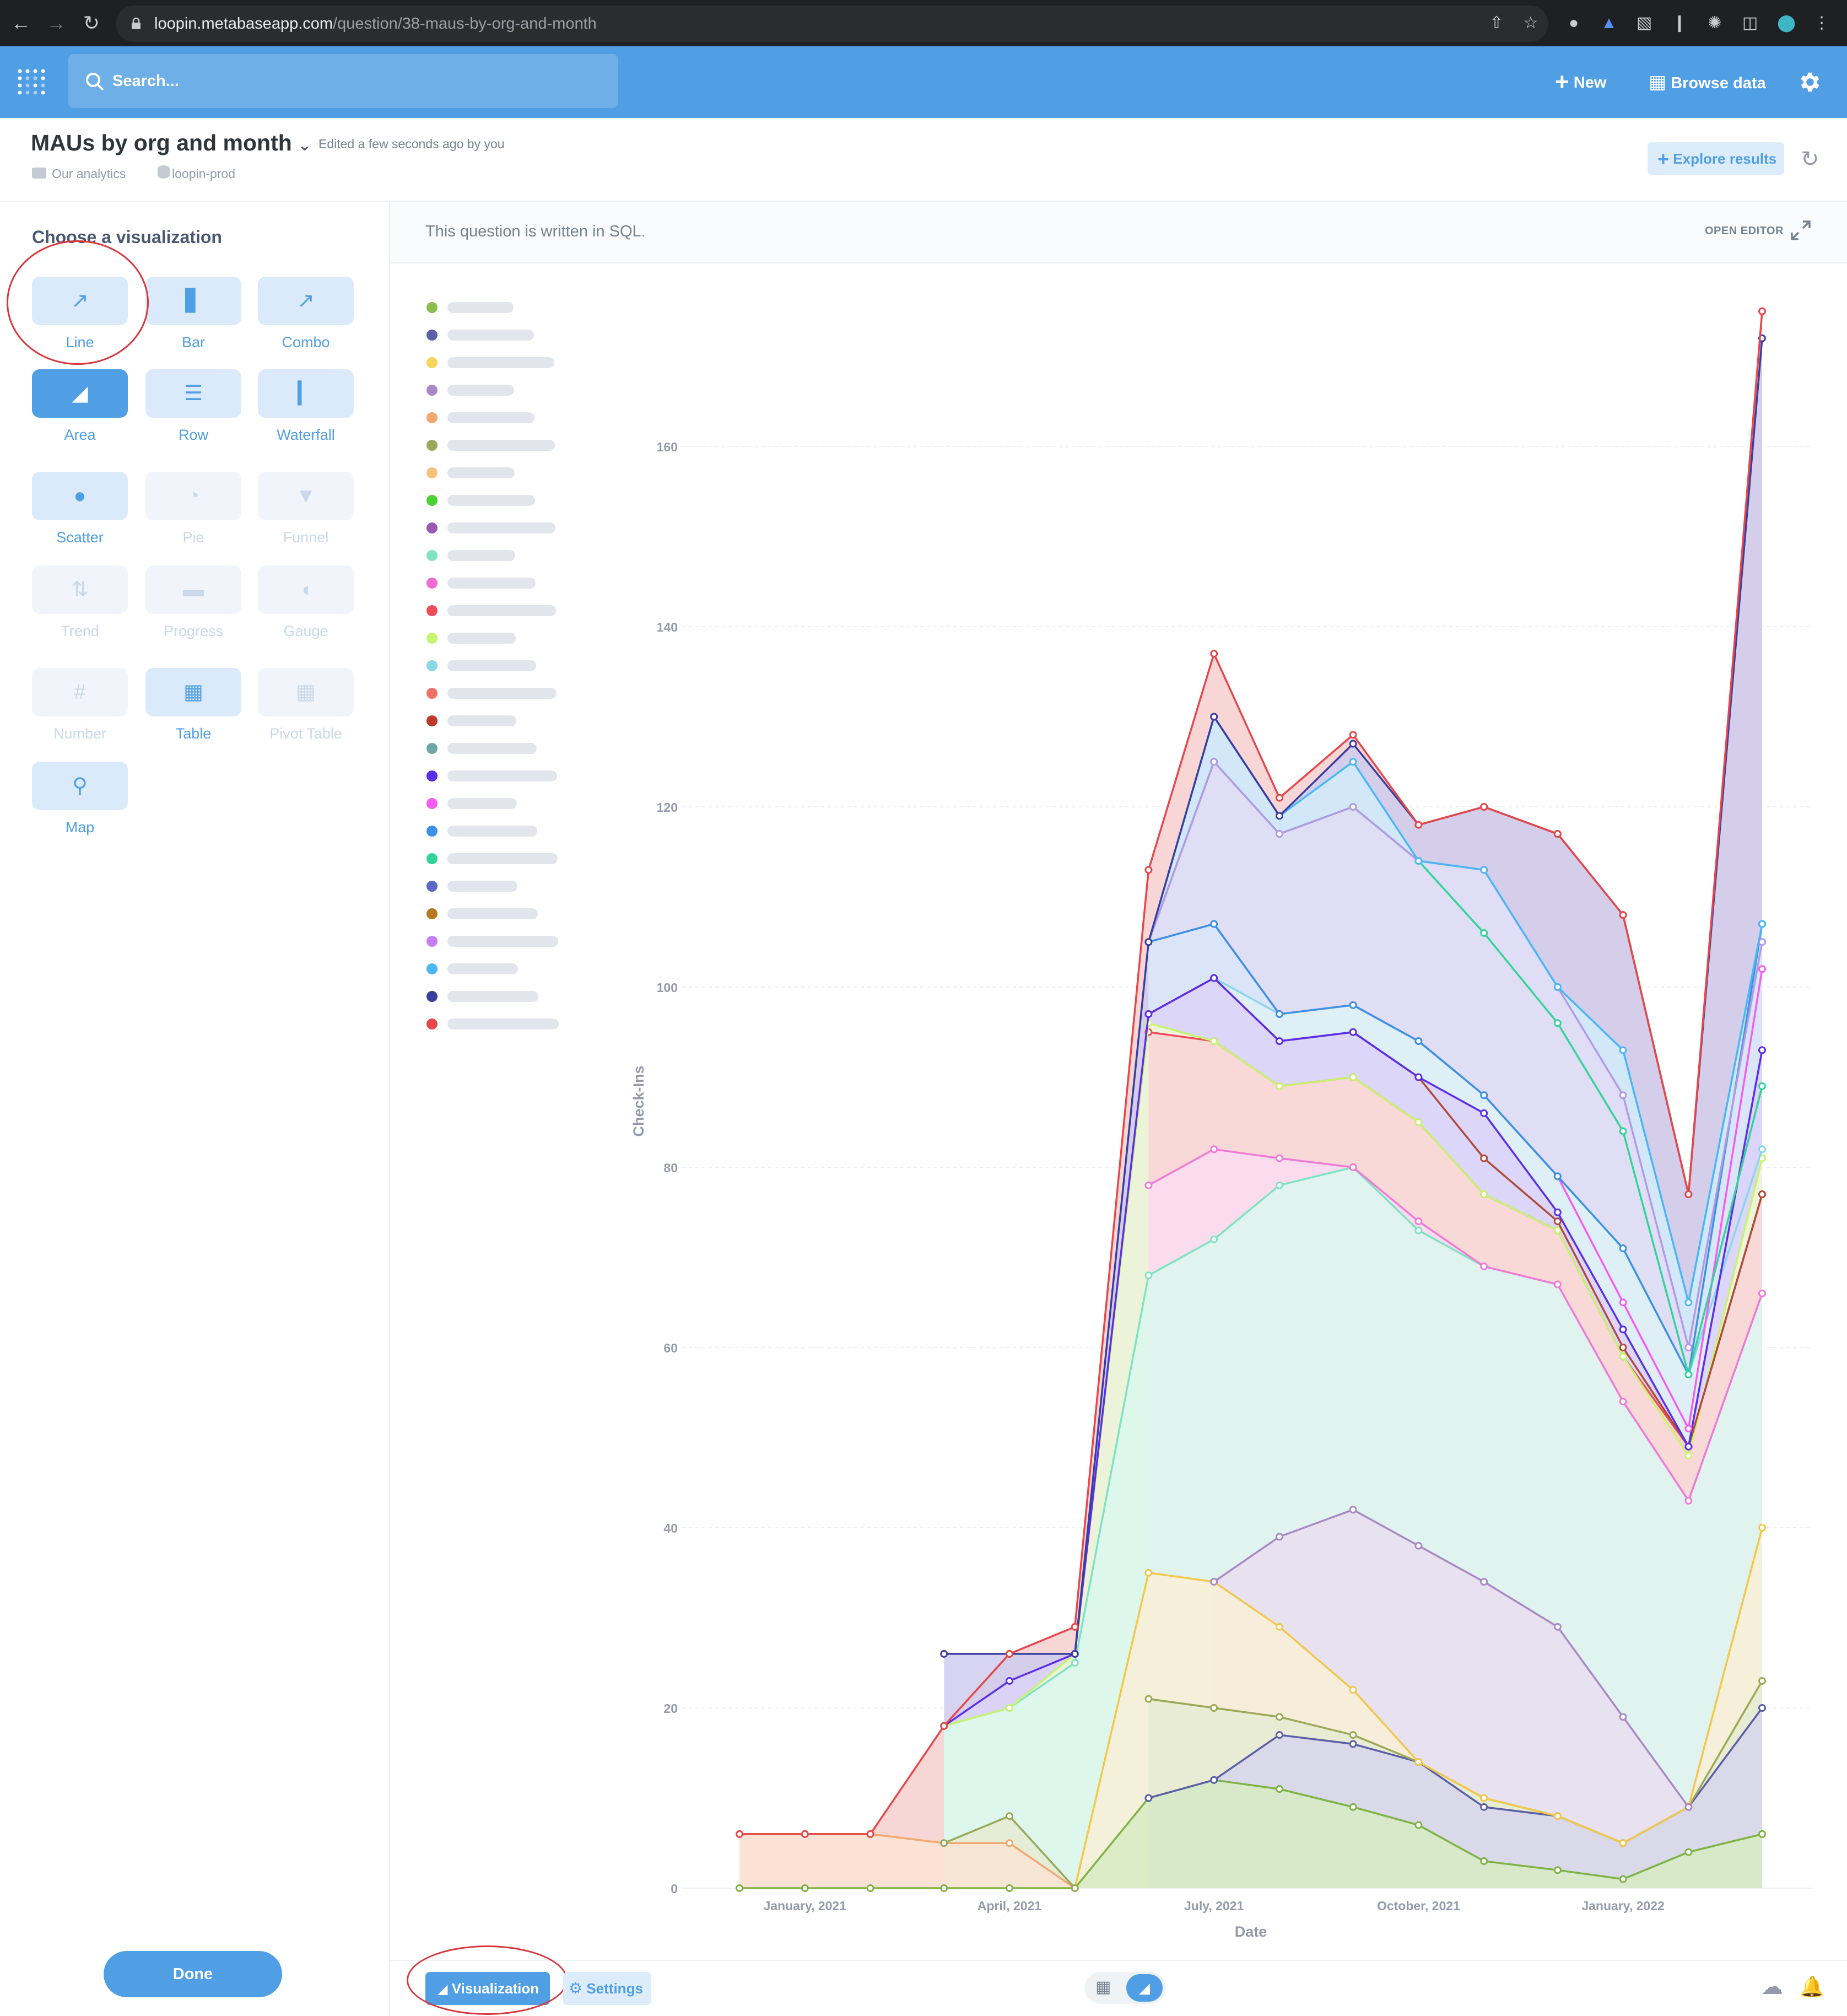 This screenshot has width=1847, height=2016. Describe the element at coordinates (80, 496) in the screenshot. I see `viz-option-scatter: ●` at that location.